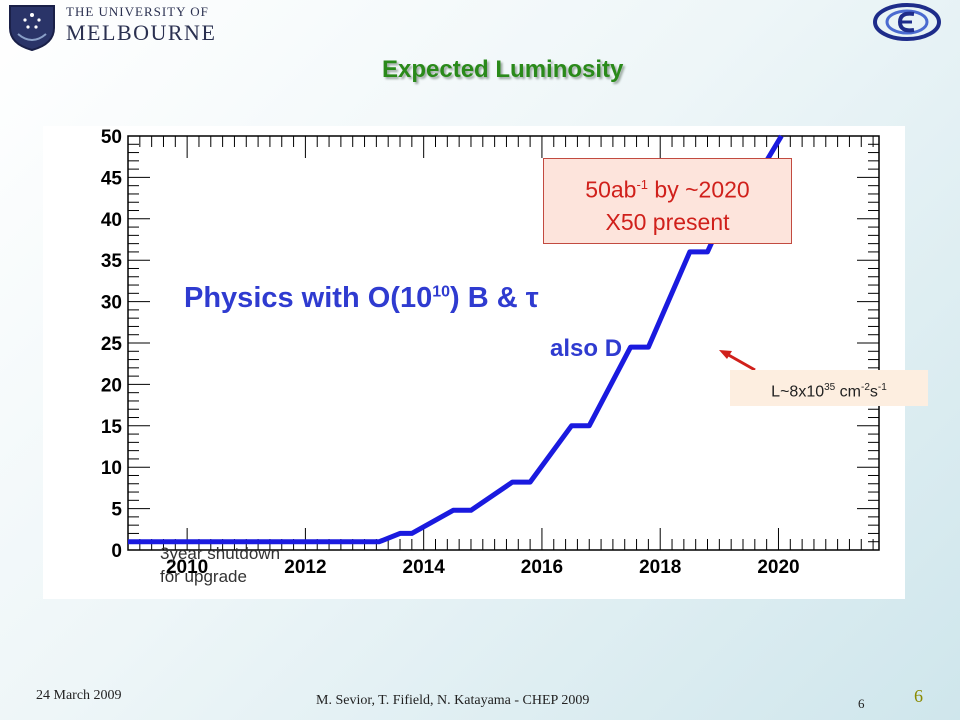 The image size is (960, 720). I want to click on y-tick-label: 50, so click(111, 137).